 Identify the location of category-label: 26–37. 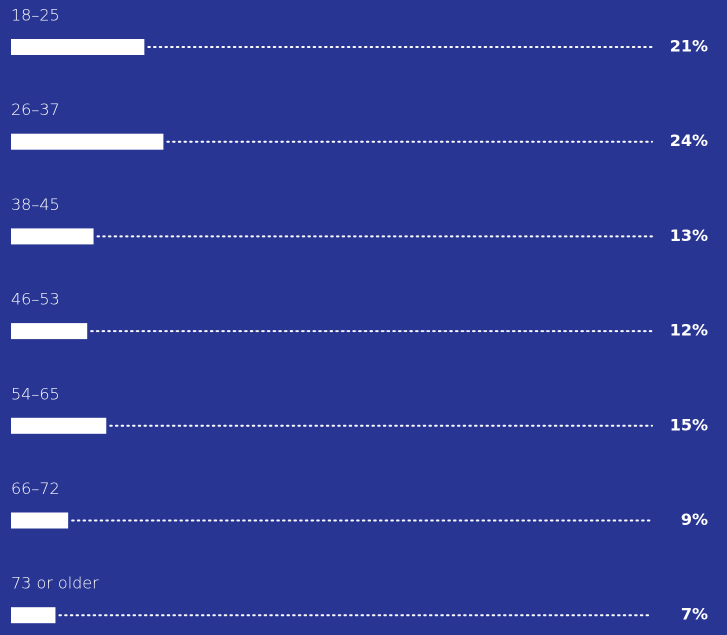
(35, 109).